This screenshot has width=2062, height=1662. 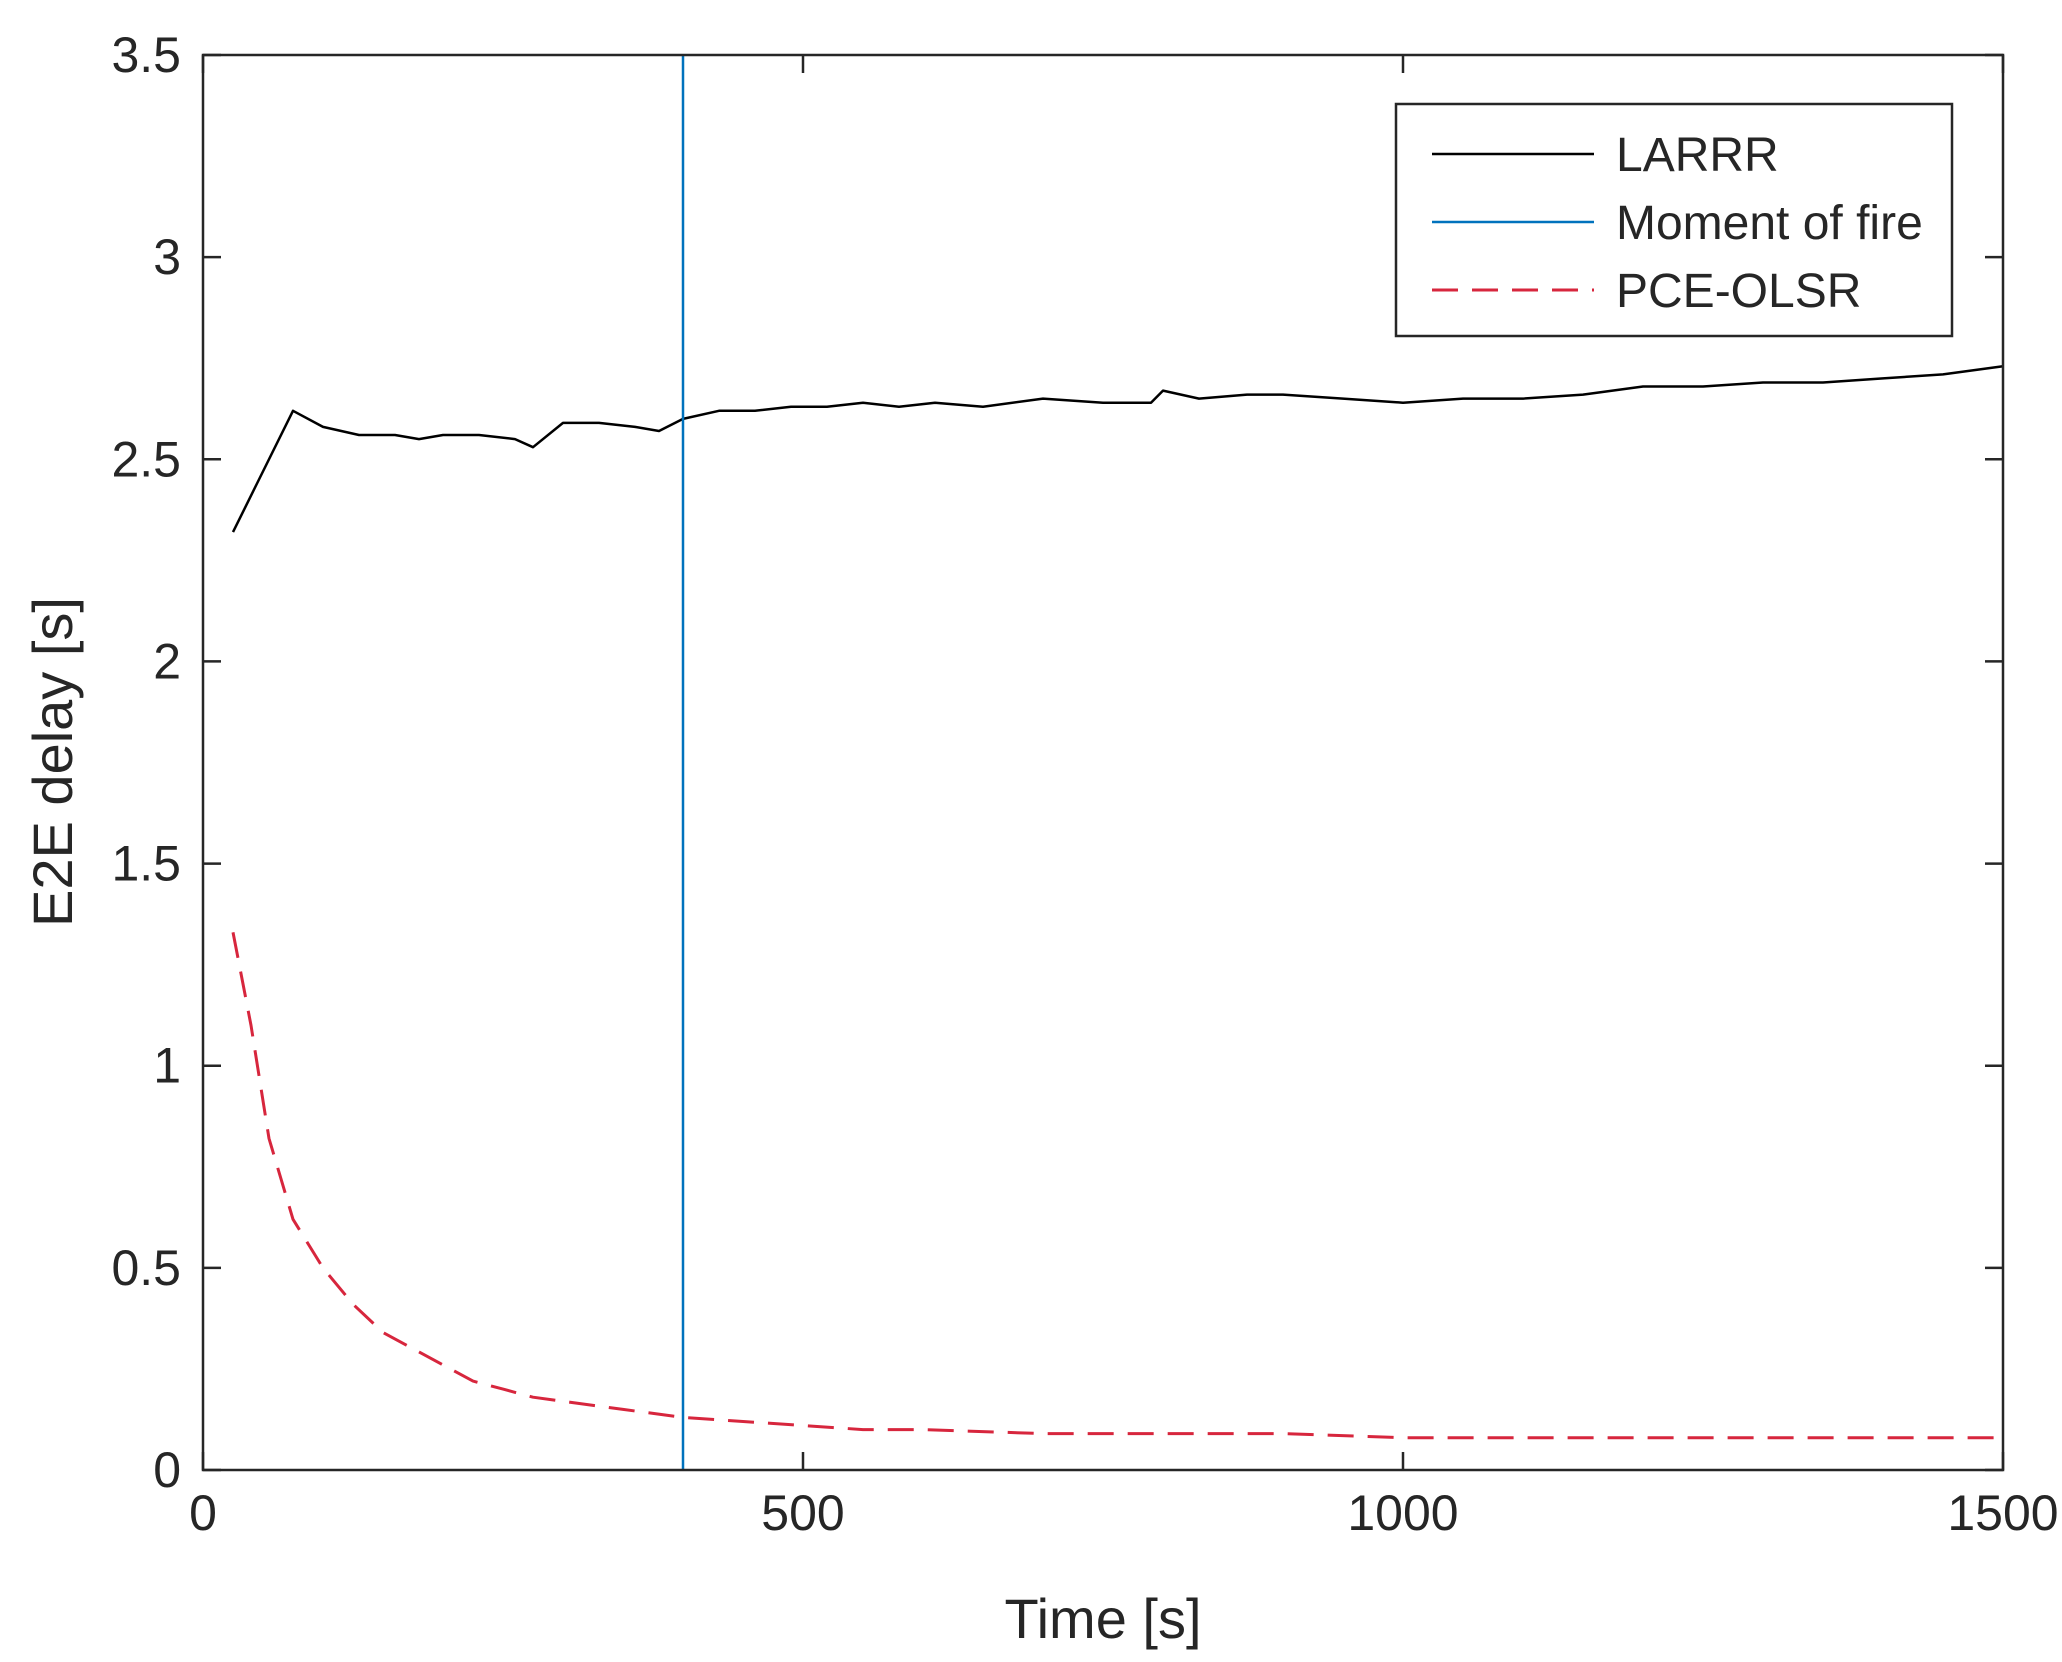 I want to click on y-tick-label: 1.5, so click(x=146, y=864).